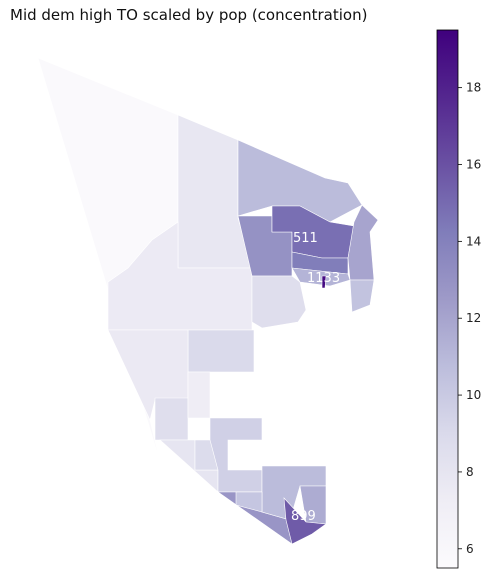  Describe the element at coordinates (315, 377) in the screenshot. I see `annotations-layer: 511 1133 899` at that location.